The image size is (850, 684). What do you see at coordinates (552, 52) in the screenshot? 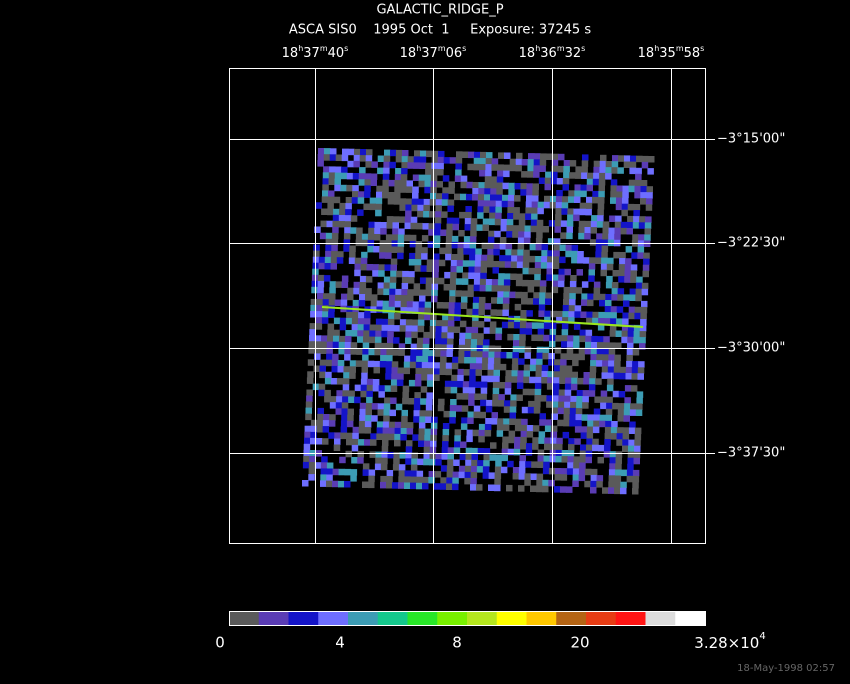
I see `ra-label: 18h36m32s` at bounding box center [552, 52].